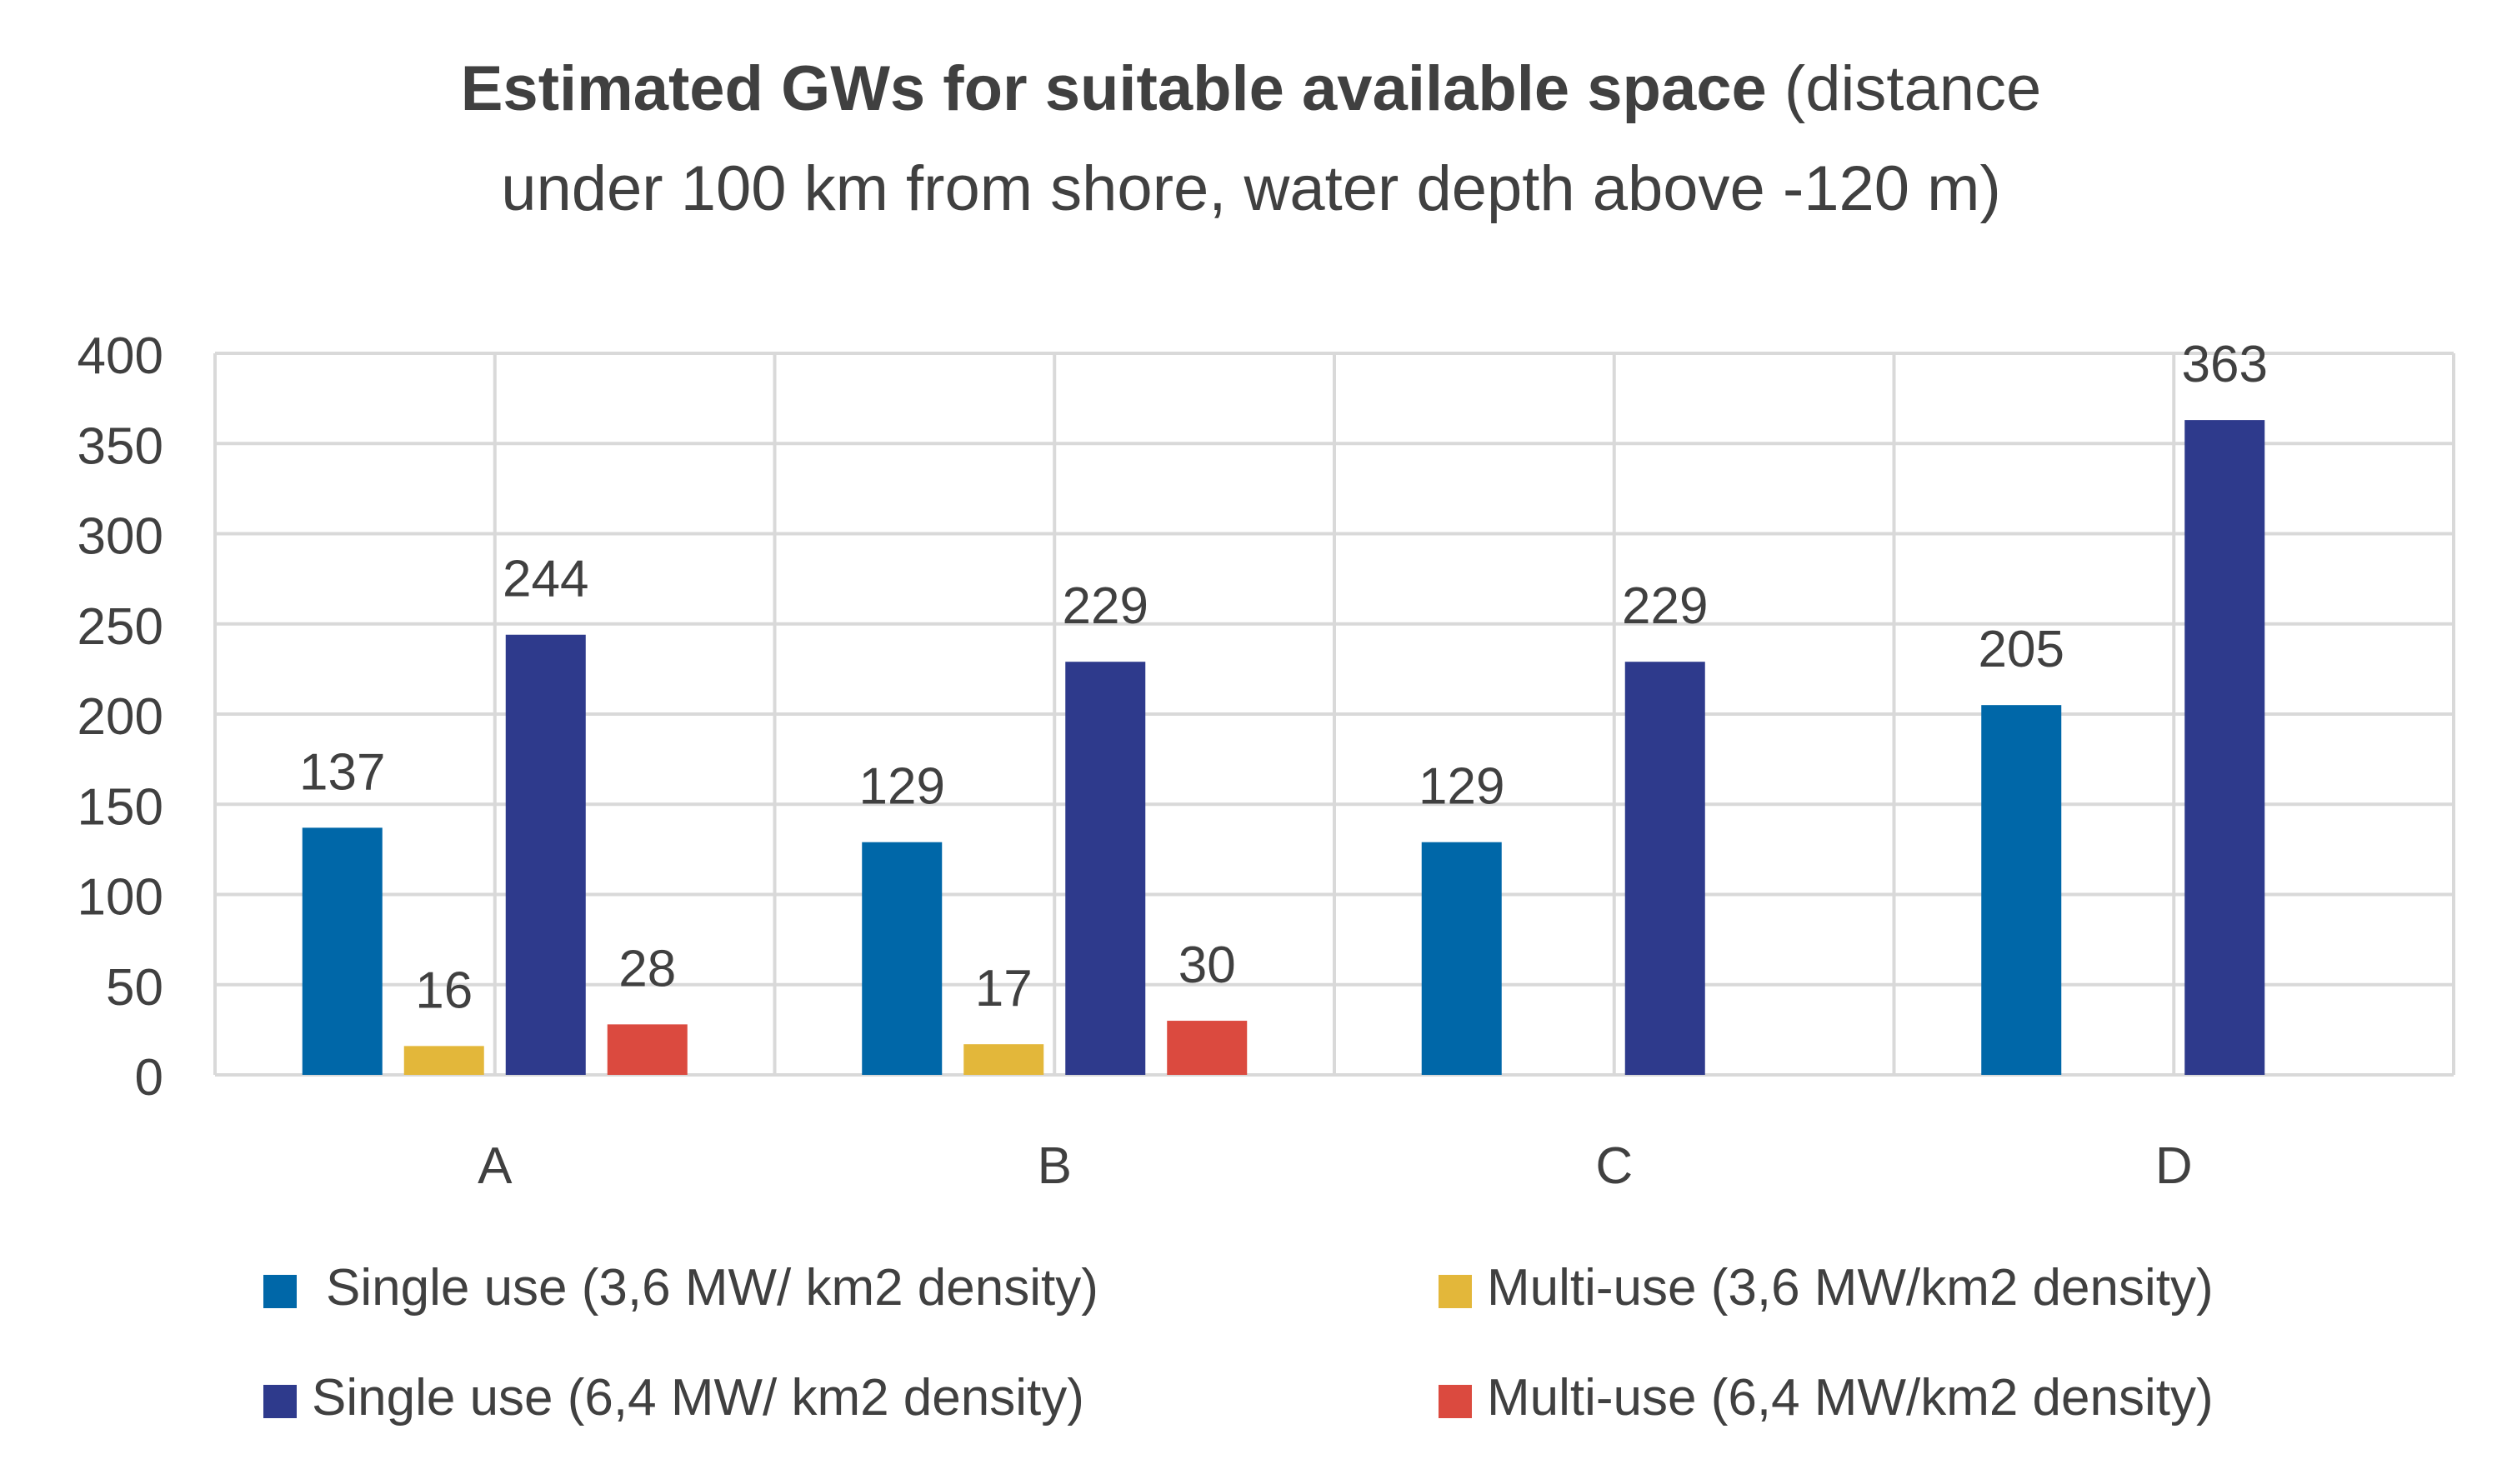 The image size is (2502, 1484). What do you see at coordinates (647, 968) in the screenshot?
I see `data-label-A-series-4: 28` at bounding box center [647, 968].